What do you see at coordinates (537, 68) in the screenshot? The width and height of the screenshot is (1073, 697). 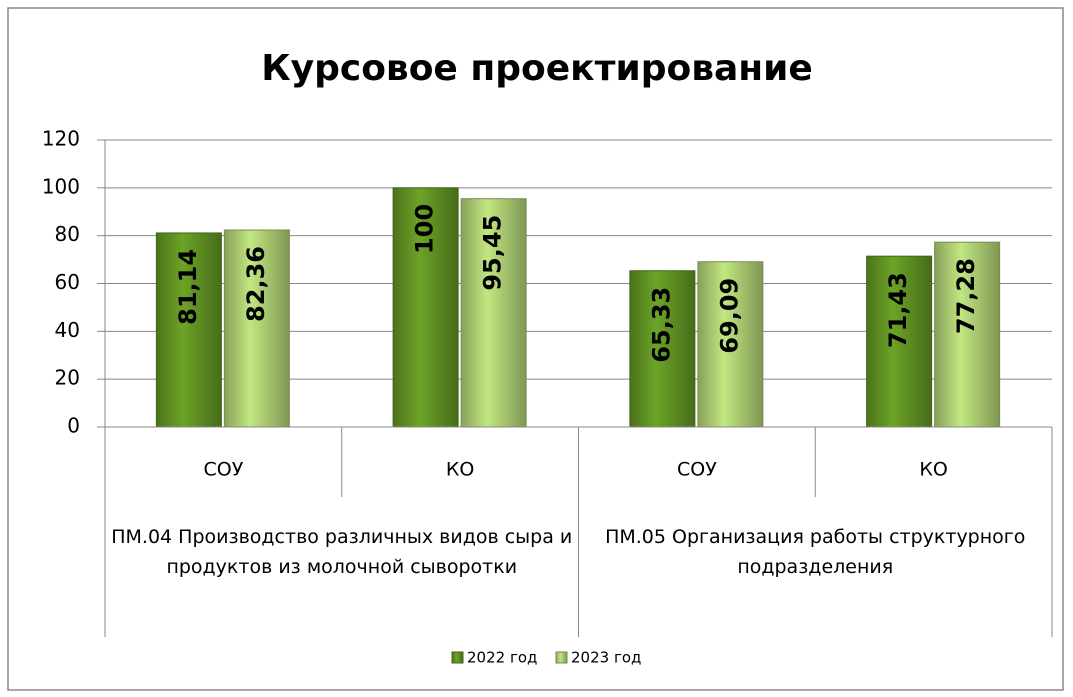 I see `chart-title: Курсовое проектирование` at bounding box center [537, 68].